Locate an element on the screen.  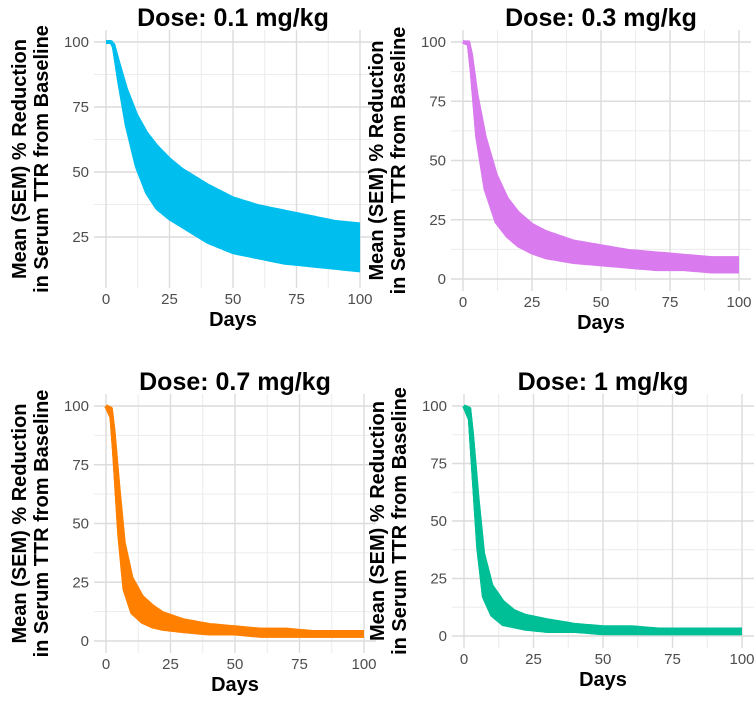
chart-title: Dose: 0.7 mg/kg is located at coordinates (235, 382).